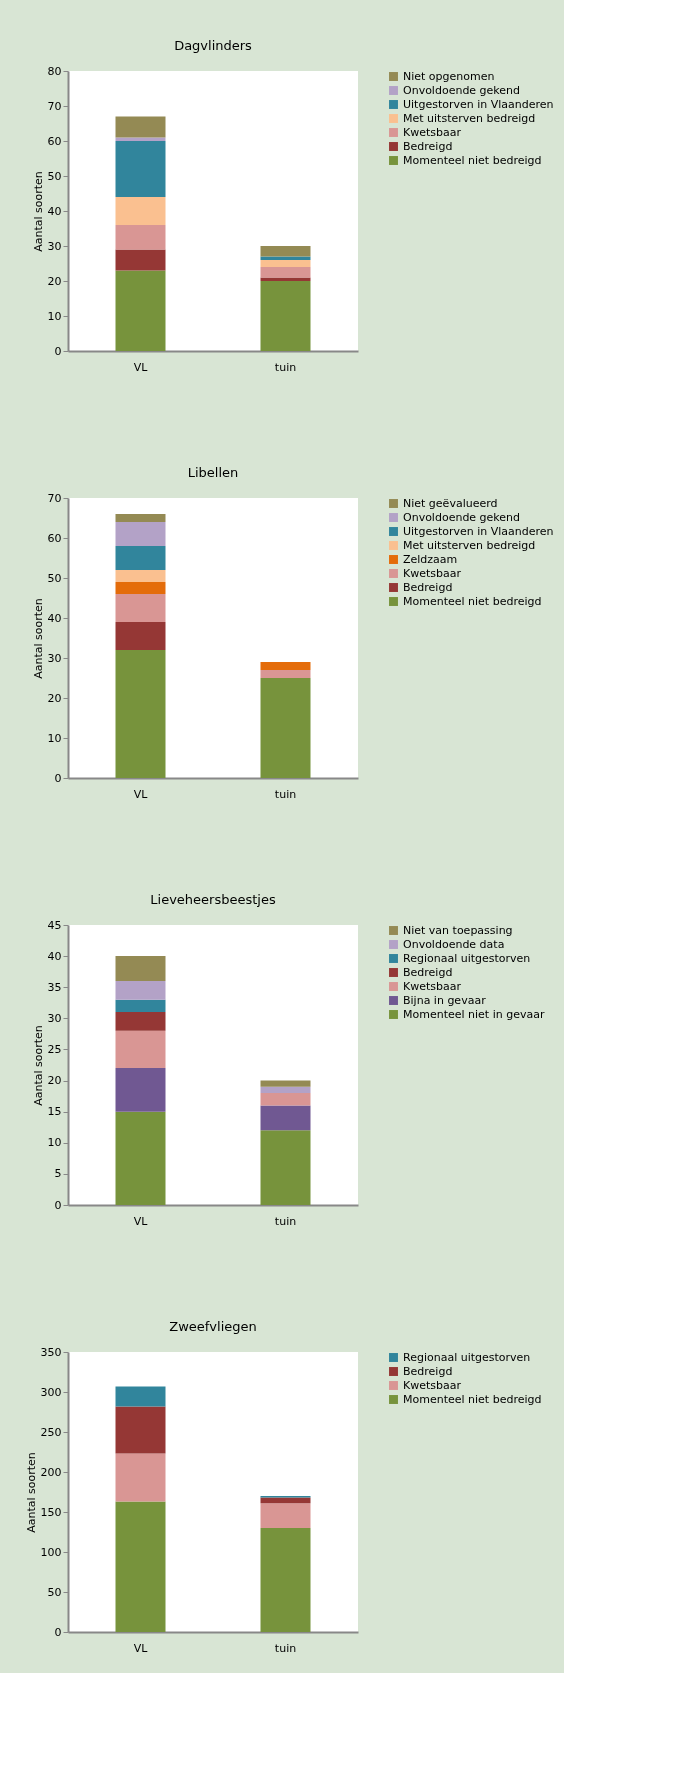 The width and height of the screenshot is (688, 1780). I want to click on legend-label: Niet opgenomen, so click(449, 76).